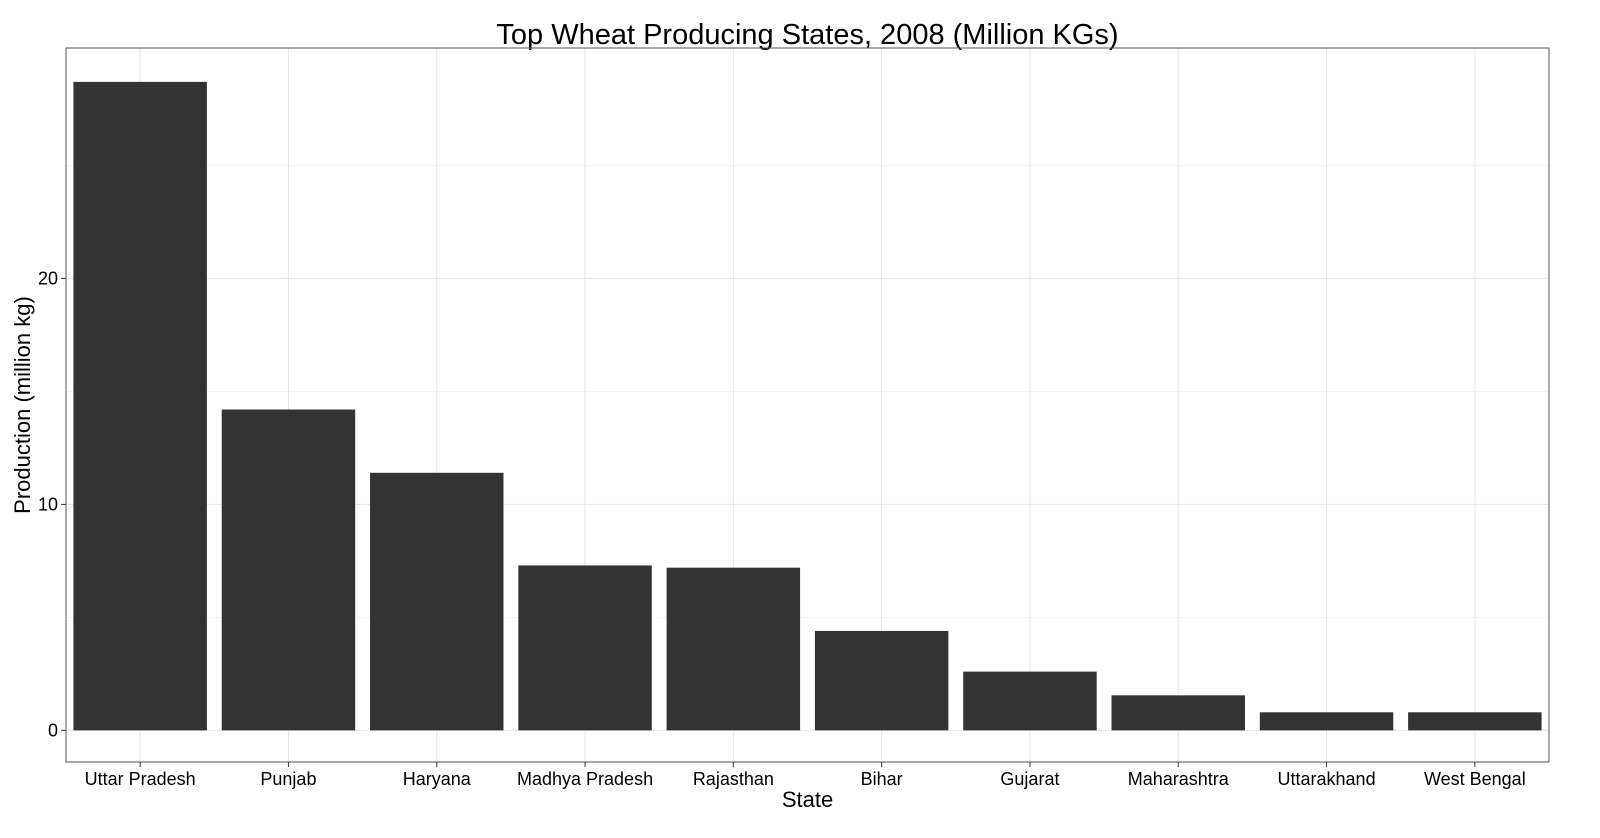 Image resolution: width=1600 pixels, height=838 pixels. What do you see at coordinates (288, 779) in the screenshot?
I see `x-tick-label: Punjab` at bounding box center [288, 779].